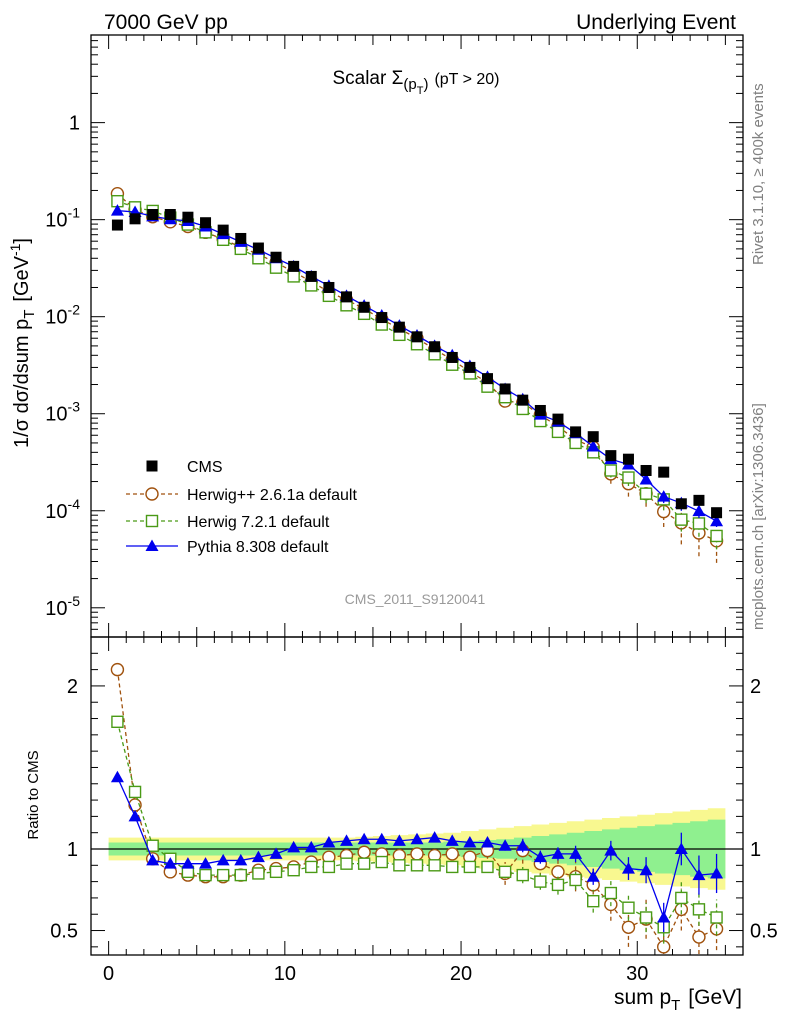 Image resolution: width=786 pixels, height=1024 pixels. I want to click on x-tick-label: 30, so click(637, 974).